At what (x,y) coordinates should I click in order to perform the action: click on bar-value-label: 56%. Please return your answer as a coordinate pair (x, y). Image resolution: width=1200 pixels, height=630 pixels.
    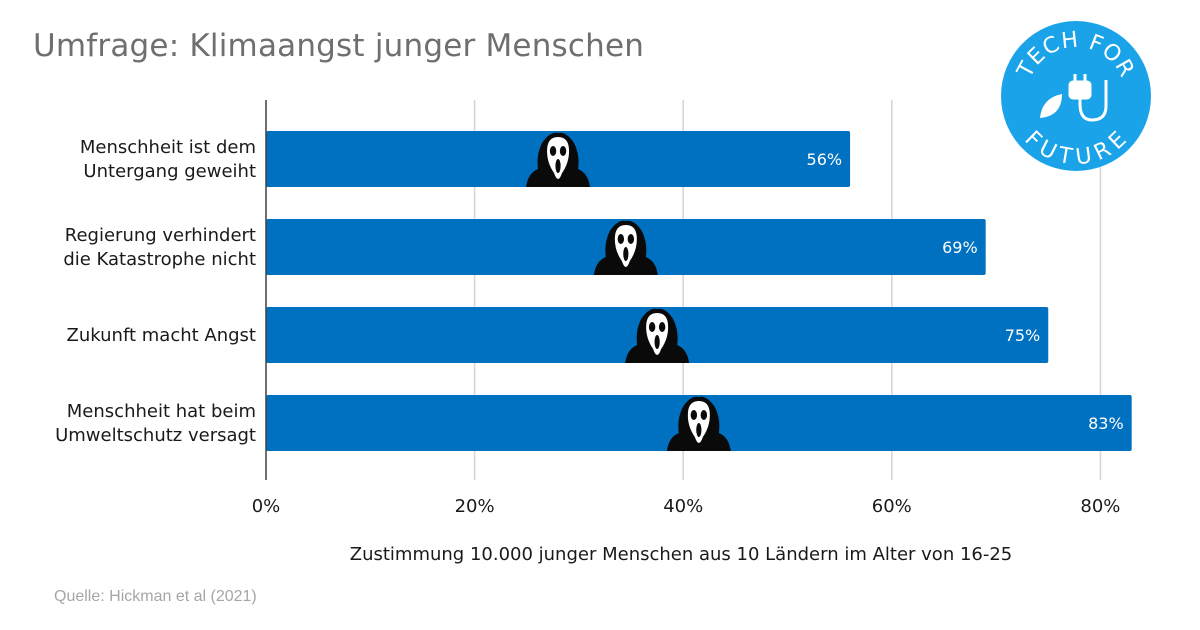
    Looking at the image, I should click on (825, 159).